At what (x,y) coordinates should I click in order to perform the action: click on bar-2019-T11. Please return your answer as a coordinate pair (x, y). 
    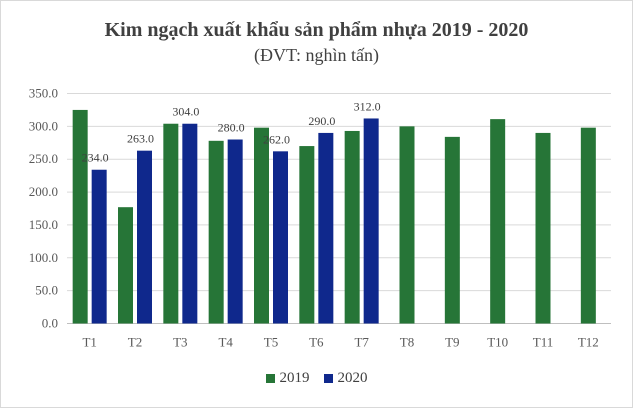
    Looking at the image, I should click on (543, 228).